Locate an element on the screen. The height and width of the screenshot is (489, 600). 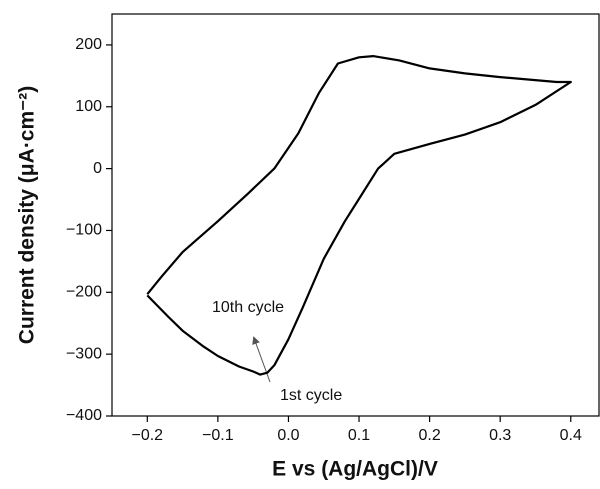
x-tick-label: −0.2 is located at coordinates (147, 435).